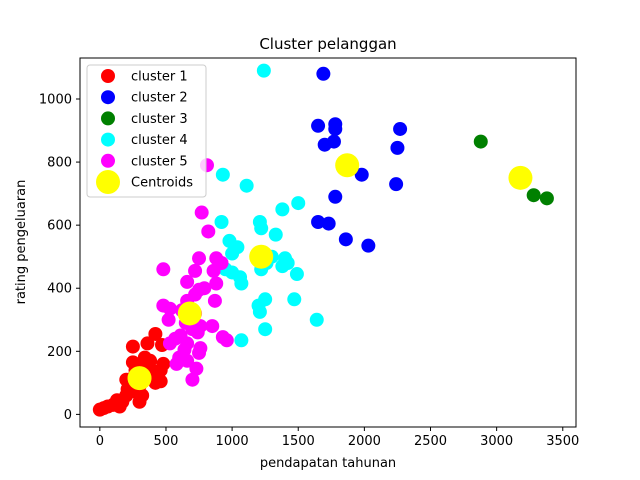 The height and width of the screenshot is (480, 640). I want to click on y-tick-label: 200, so click(59, 352).